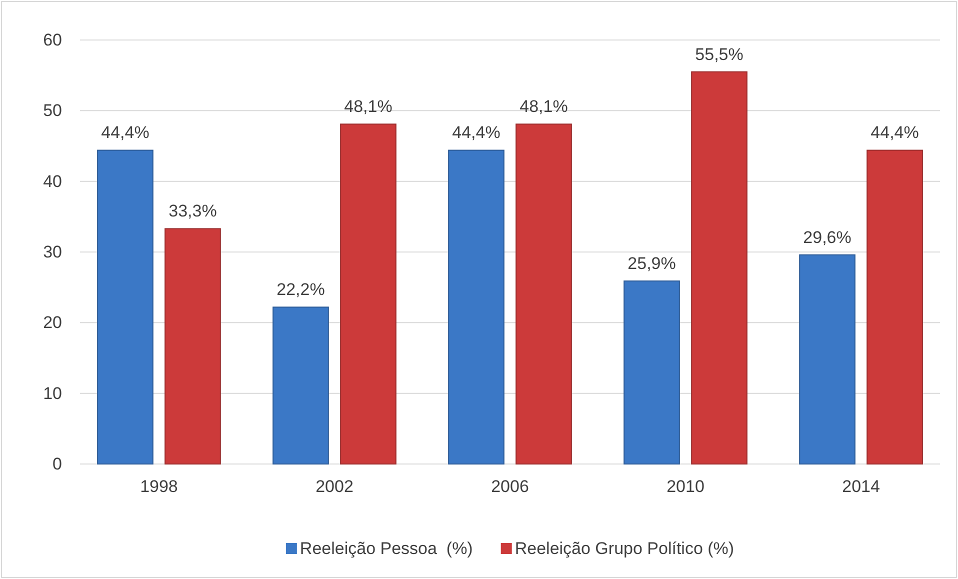  What do you see at coordinates (335, 486) in the screenshot?
I see `x-tick-label: 2002` at bounding box center [335, 486].